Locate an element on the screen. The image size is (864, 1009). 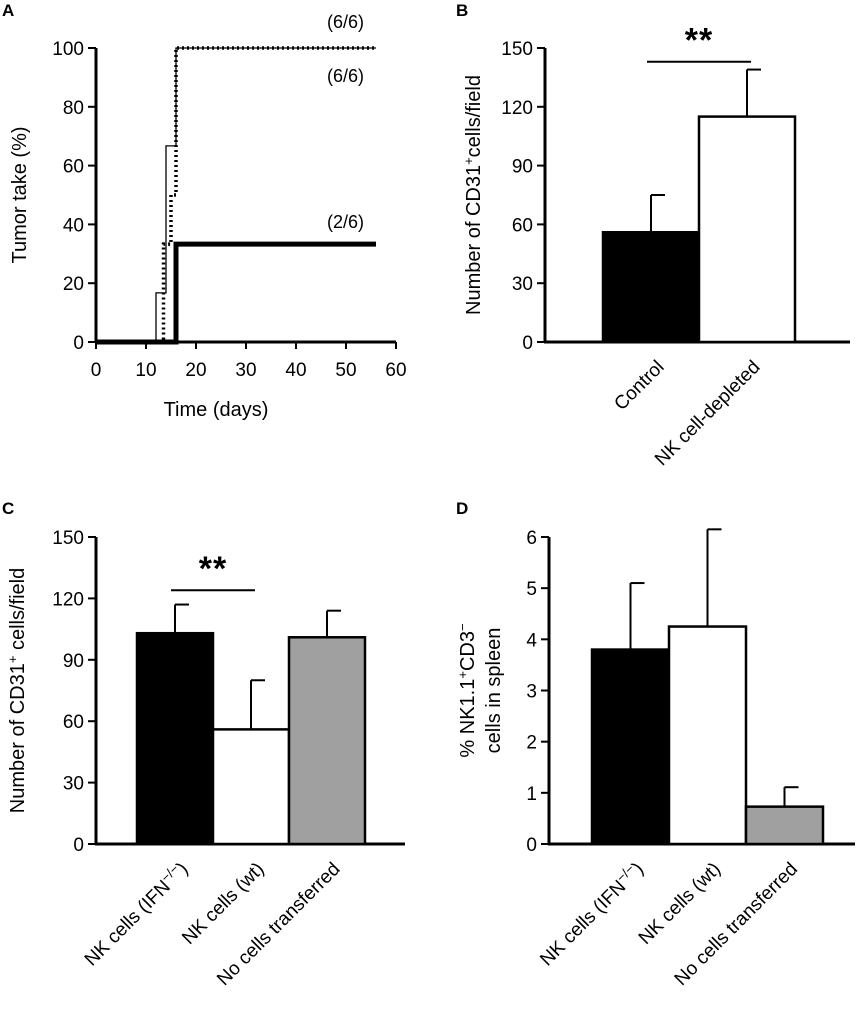
x-tick-label: 0 is located at coordinates (96, 370).